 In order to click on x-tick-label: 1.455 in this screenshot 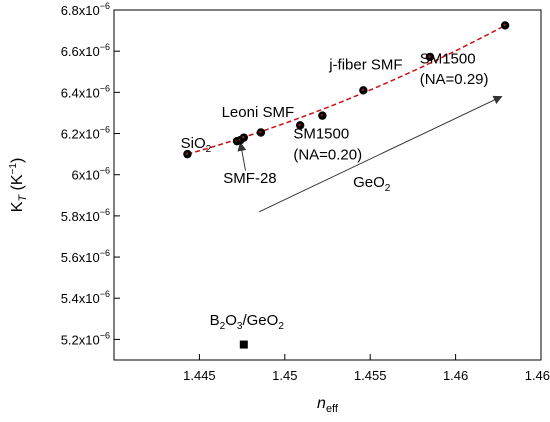, I will do `click(370, 375)`.